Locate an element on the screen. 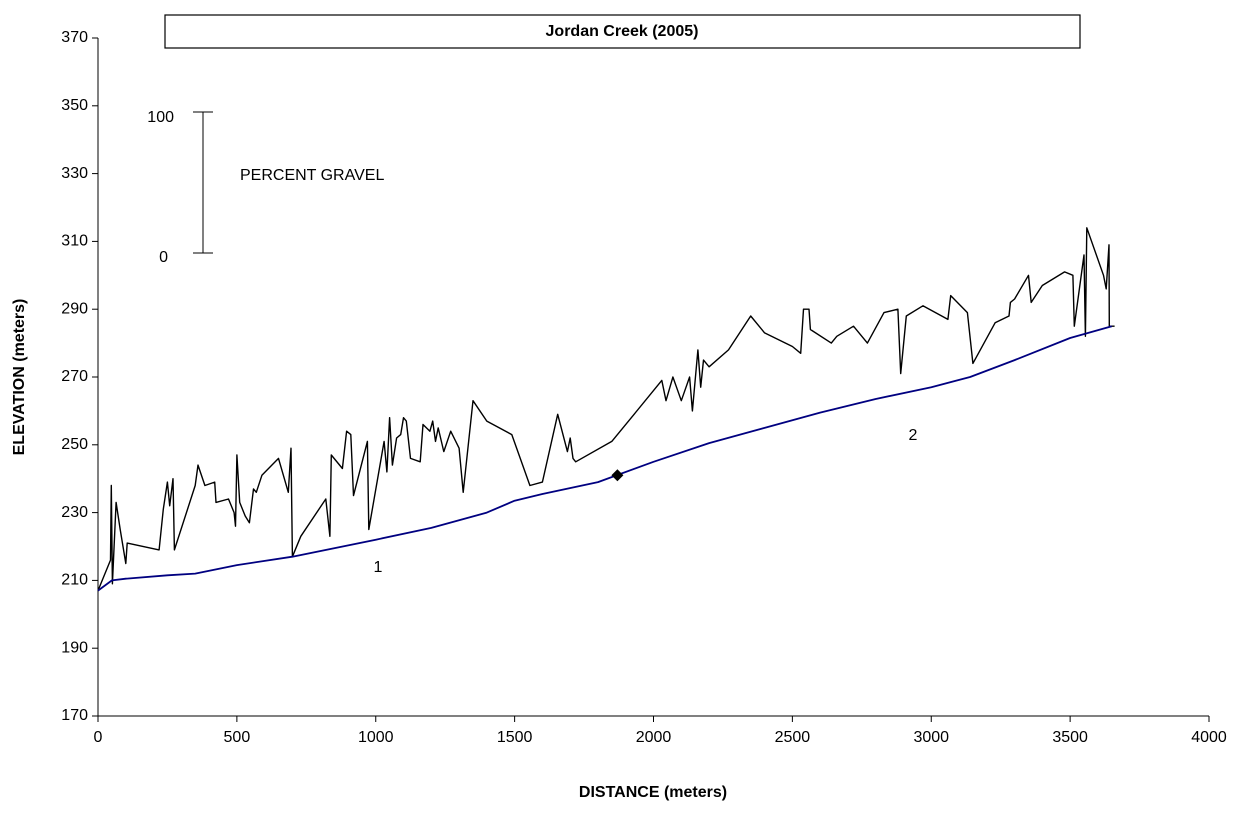  annotation: 0 is located at coordinates (163, 257).